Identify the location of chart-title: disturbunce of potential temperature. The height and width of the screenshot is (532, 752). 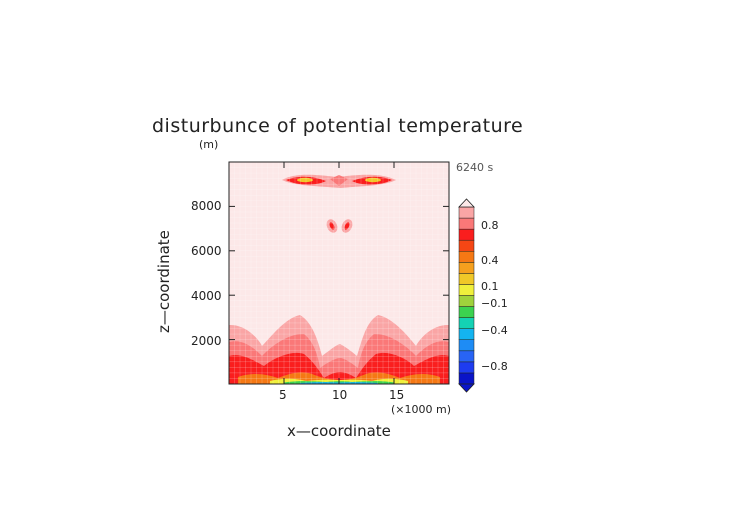
(338, 126).